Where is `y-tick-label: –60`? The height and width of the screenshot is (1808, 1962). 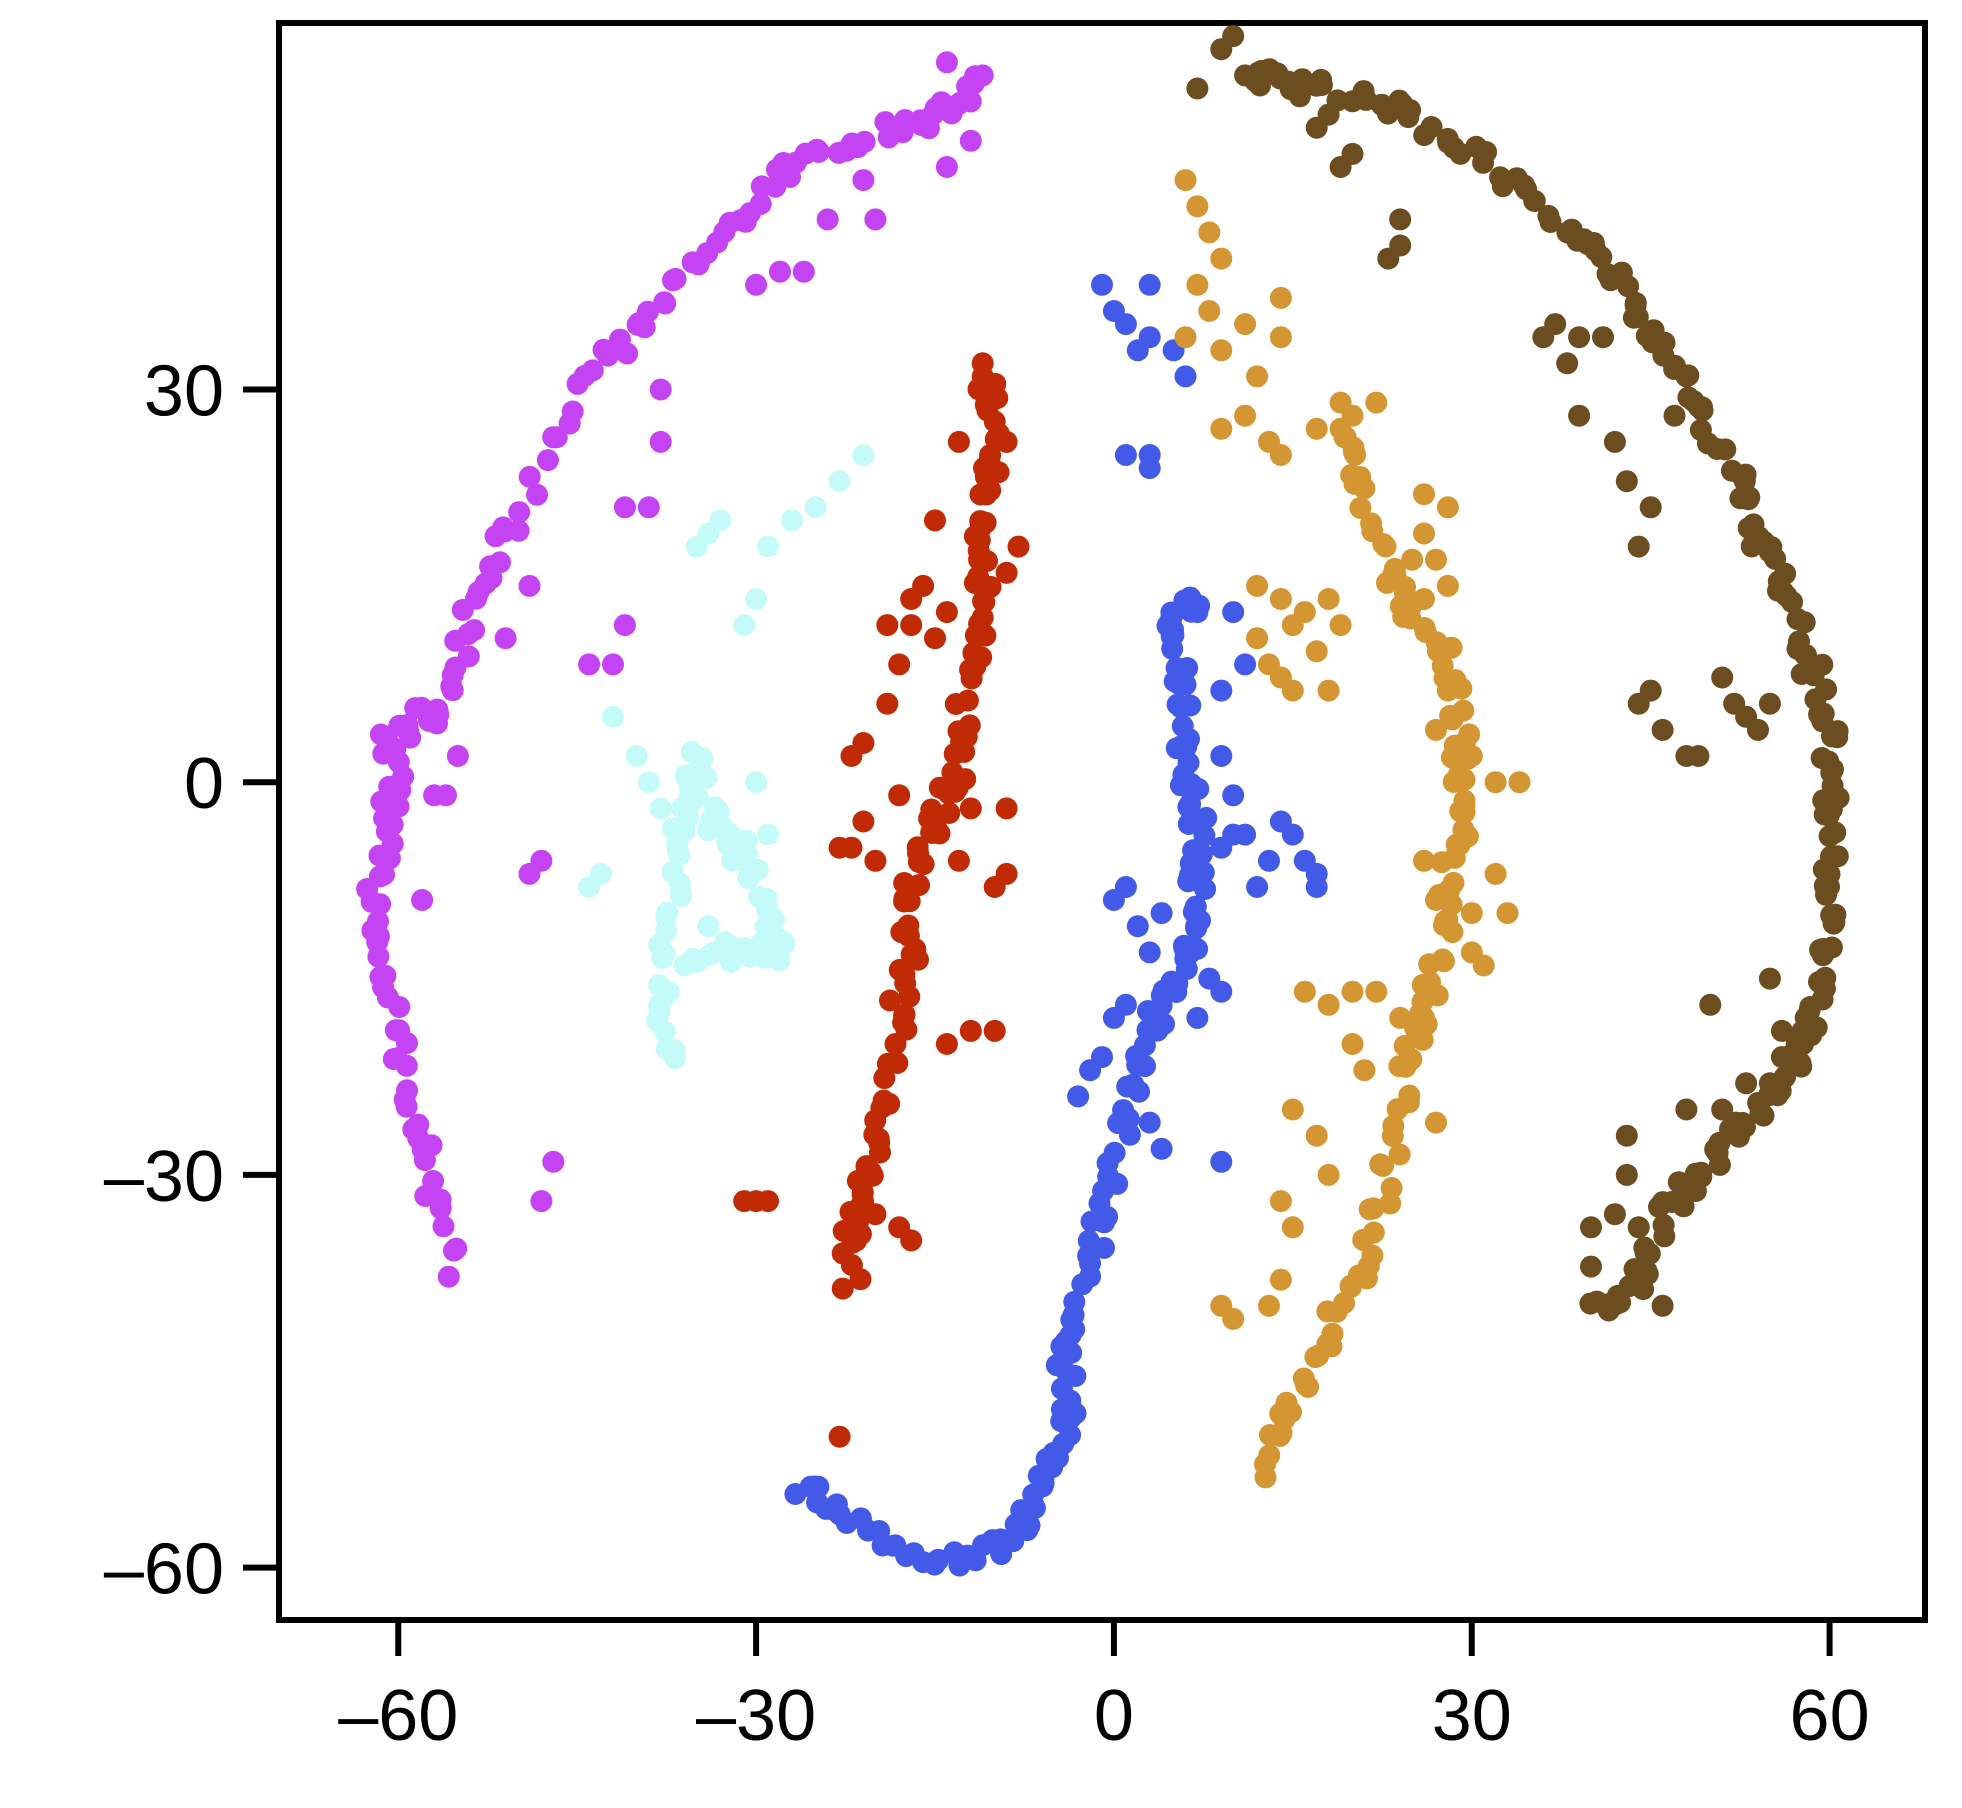 y-tick-label: –60 is located at coordinates (164, 1570).